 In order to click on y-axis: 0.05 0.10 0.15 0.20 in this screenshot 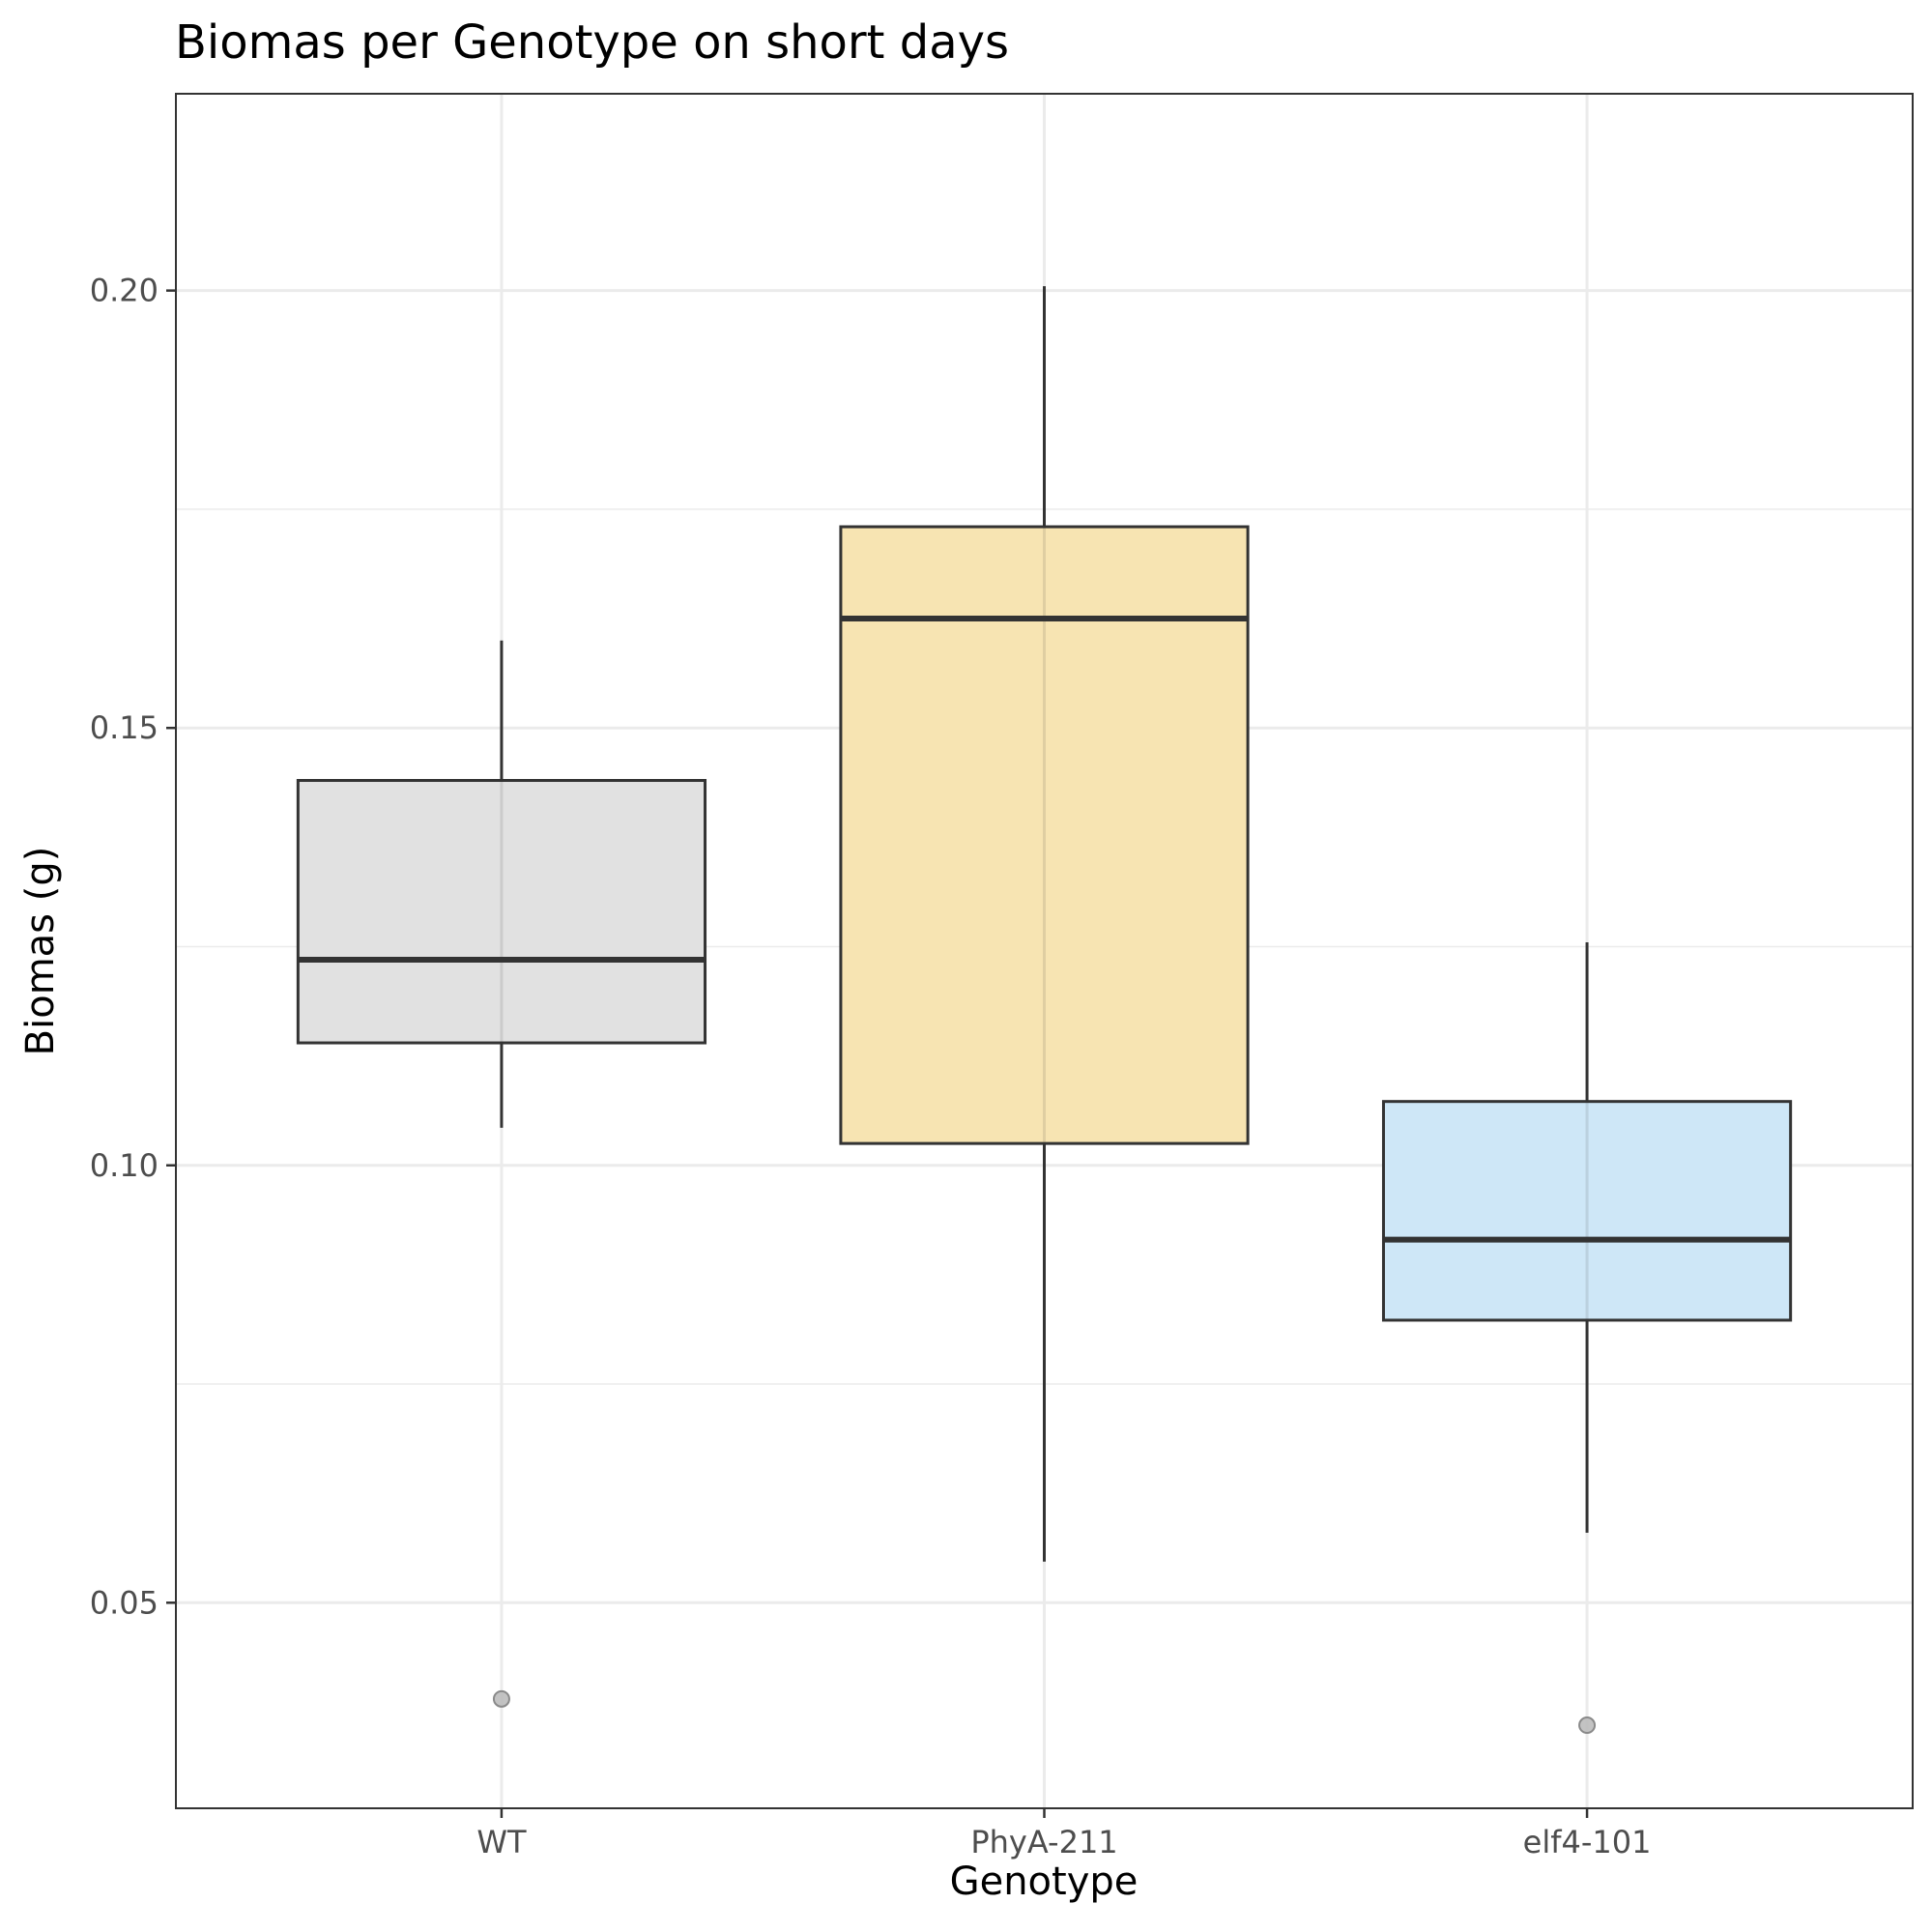, I will do `click(133, 947)`.